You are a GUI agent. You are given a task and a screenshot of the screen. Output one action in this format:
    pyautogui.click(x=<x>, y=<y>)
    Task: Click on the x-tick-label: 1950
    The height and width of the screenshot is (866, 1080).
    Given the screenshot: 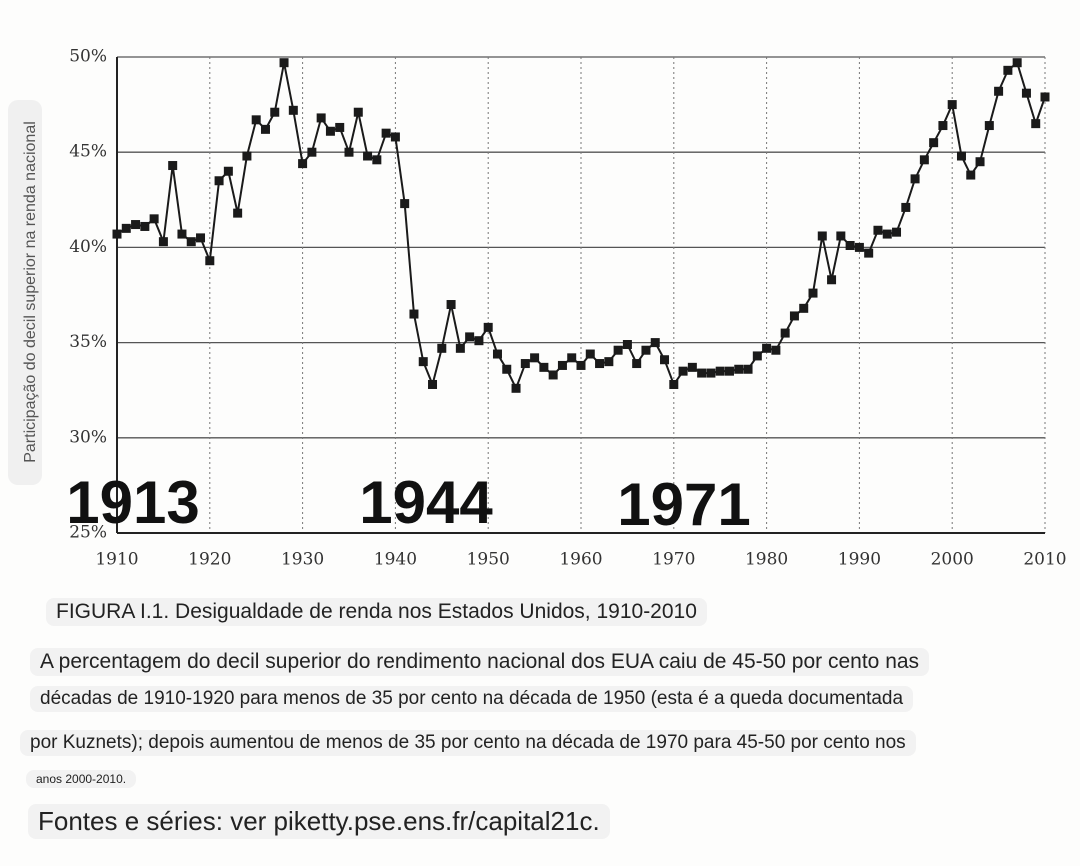 What is the action you would take?
    pyautogui.click(x=488, y=560)
    